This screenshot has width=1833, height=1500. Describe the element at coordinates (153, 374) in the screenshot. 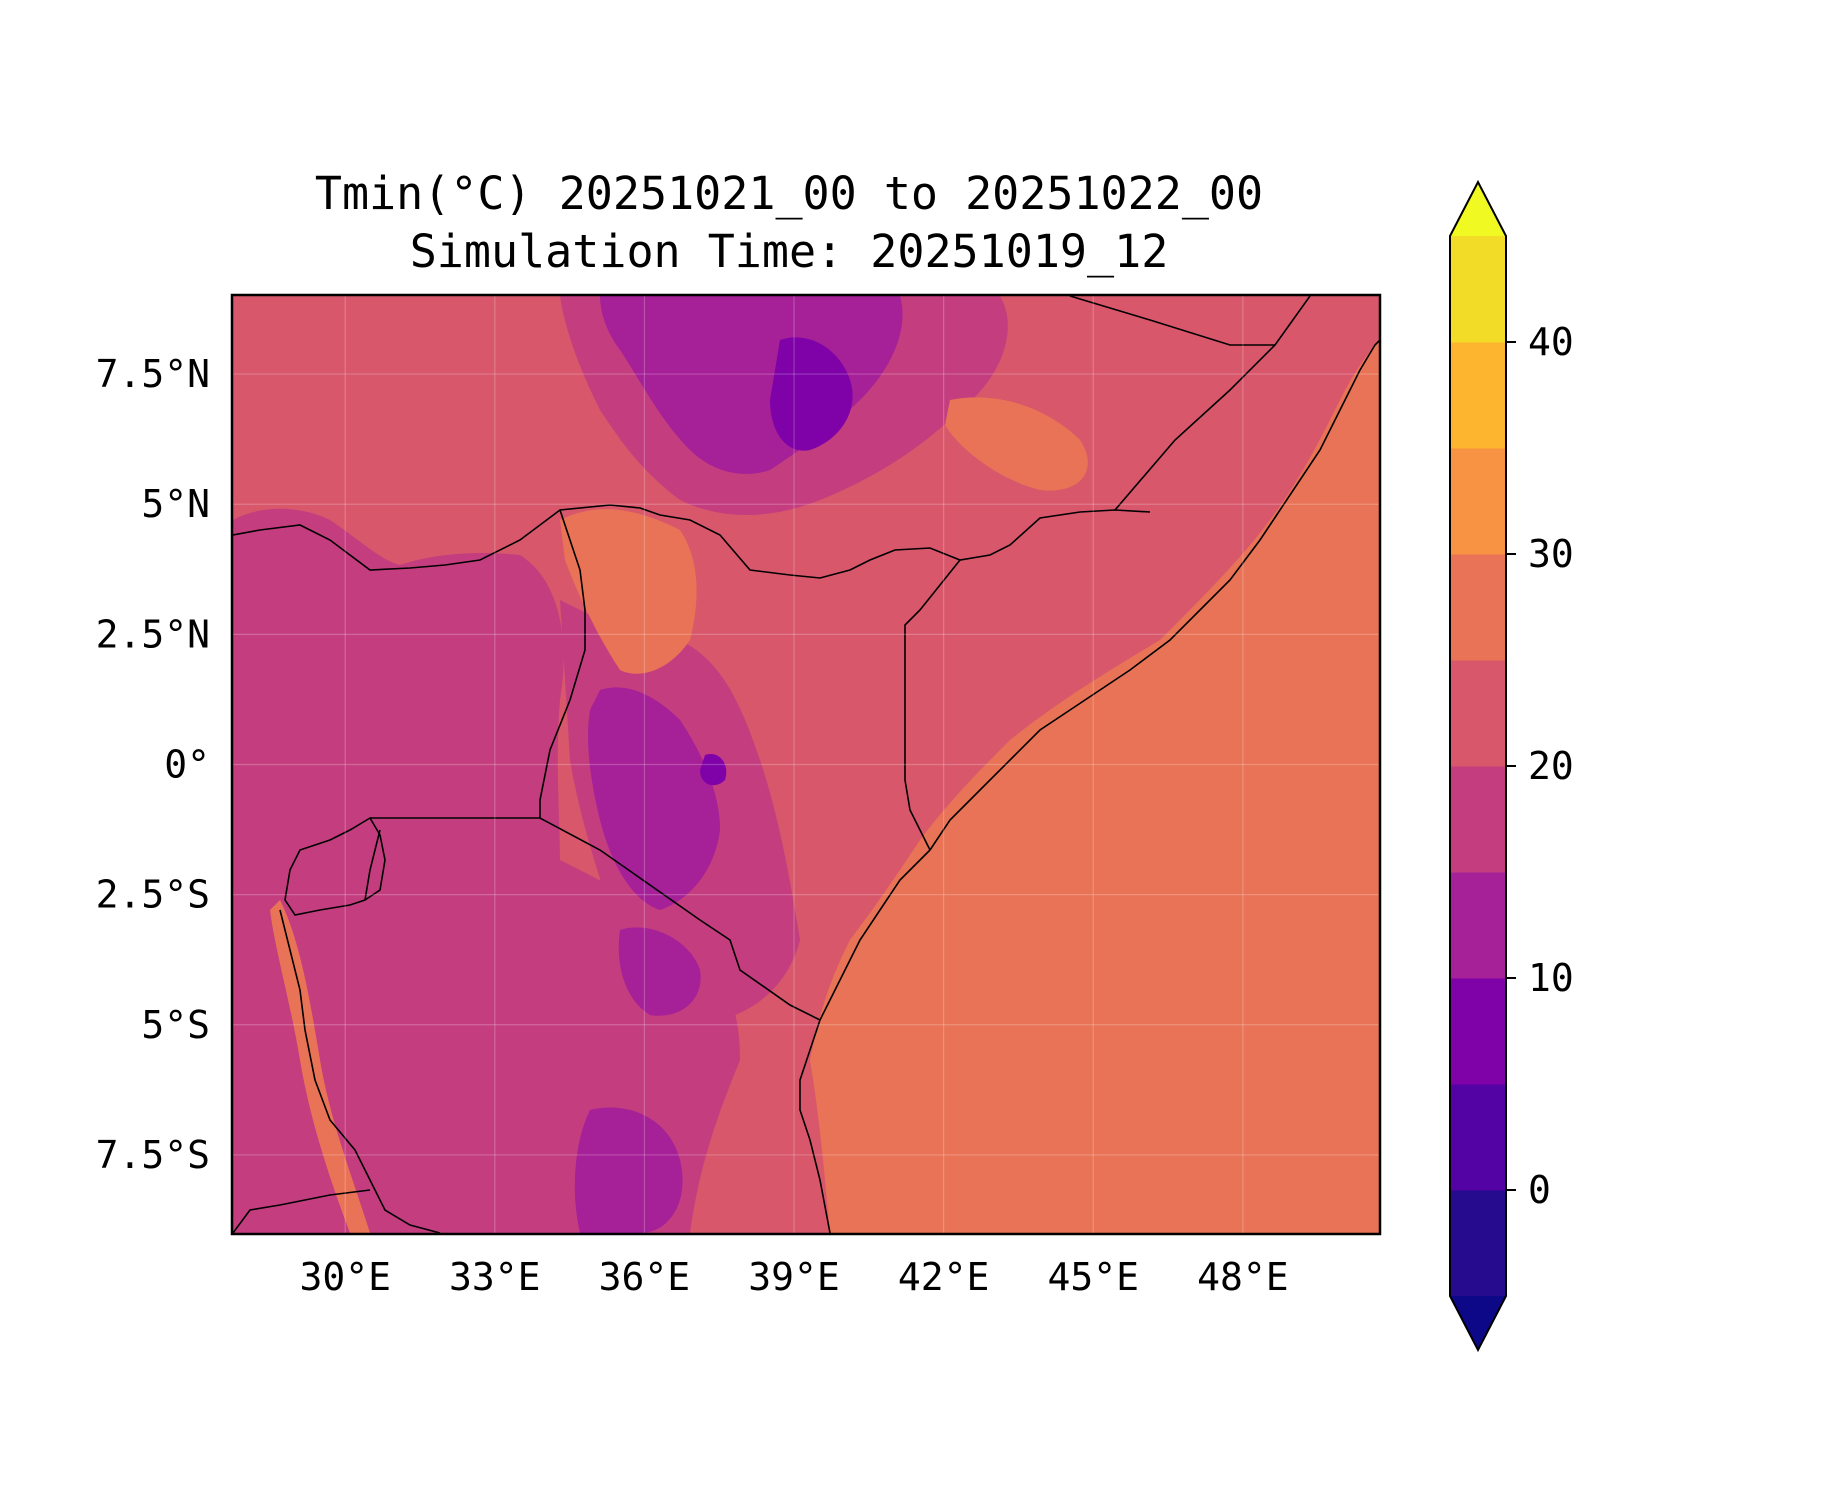

I see `latitude-tick-label: 7.5°N` at that location.